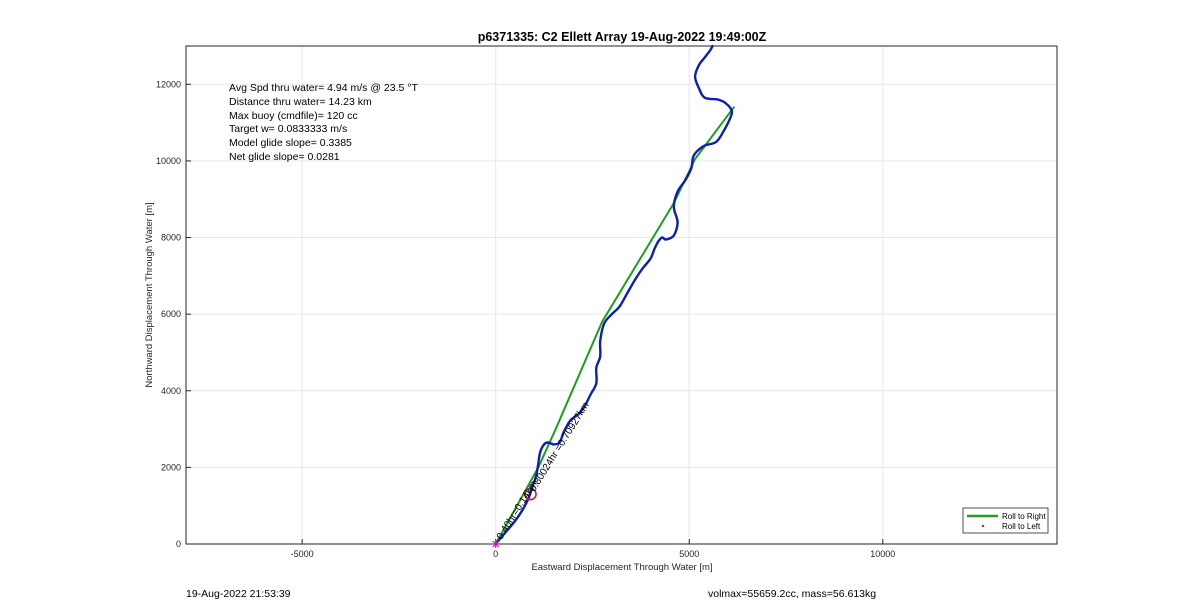 The height and width of the screenshot is (611, 1200). I want to click on y-tick-label: 4000, so click(171, 391).